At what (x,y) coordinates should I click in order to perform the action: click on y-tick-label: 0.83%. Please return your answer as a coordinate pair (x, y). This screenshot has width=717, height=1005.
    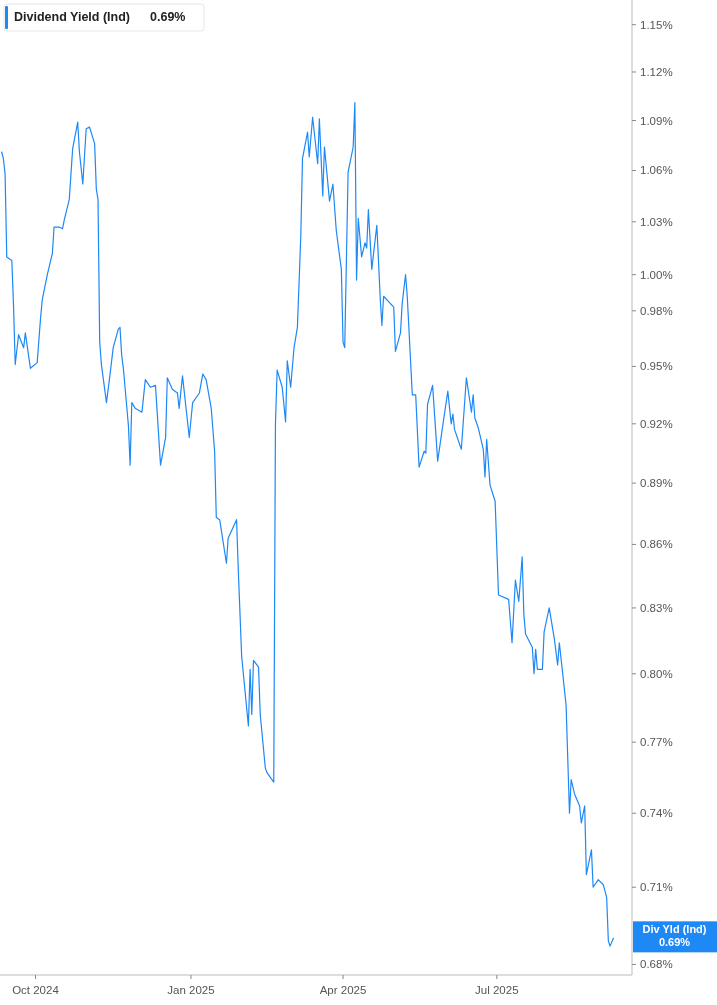
    Looking at the image, I should click on (656, 607).